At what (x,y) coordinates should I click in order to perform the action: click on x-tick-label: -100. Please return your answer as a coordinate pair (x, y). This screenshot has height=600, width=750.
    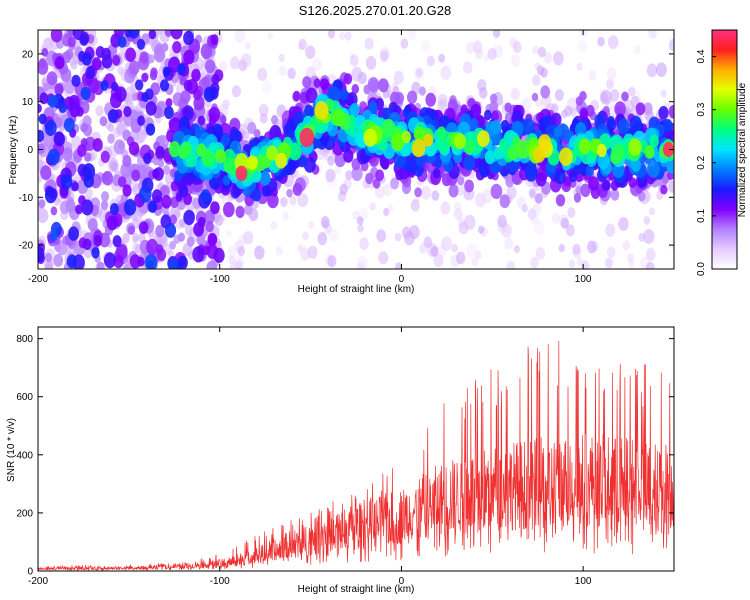
    Looking at the image, I should click on (220, 581).